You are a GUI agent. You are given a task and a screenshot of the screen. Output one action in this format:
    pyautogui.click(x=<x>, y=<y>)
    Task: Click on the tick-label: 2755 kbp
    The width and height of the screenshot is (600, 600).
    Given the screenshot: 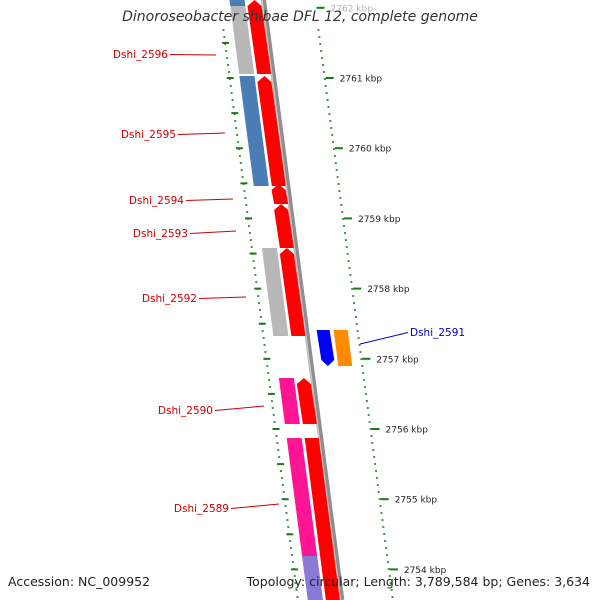 What is the action you would take?
    pyautogui.click(x=416, y=501)
    